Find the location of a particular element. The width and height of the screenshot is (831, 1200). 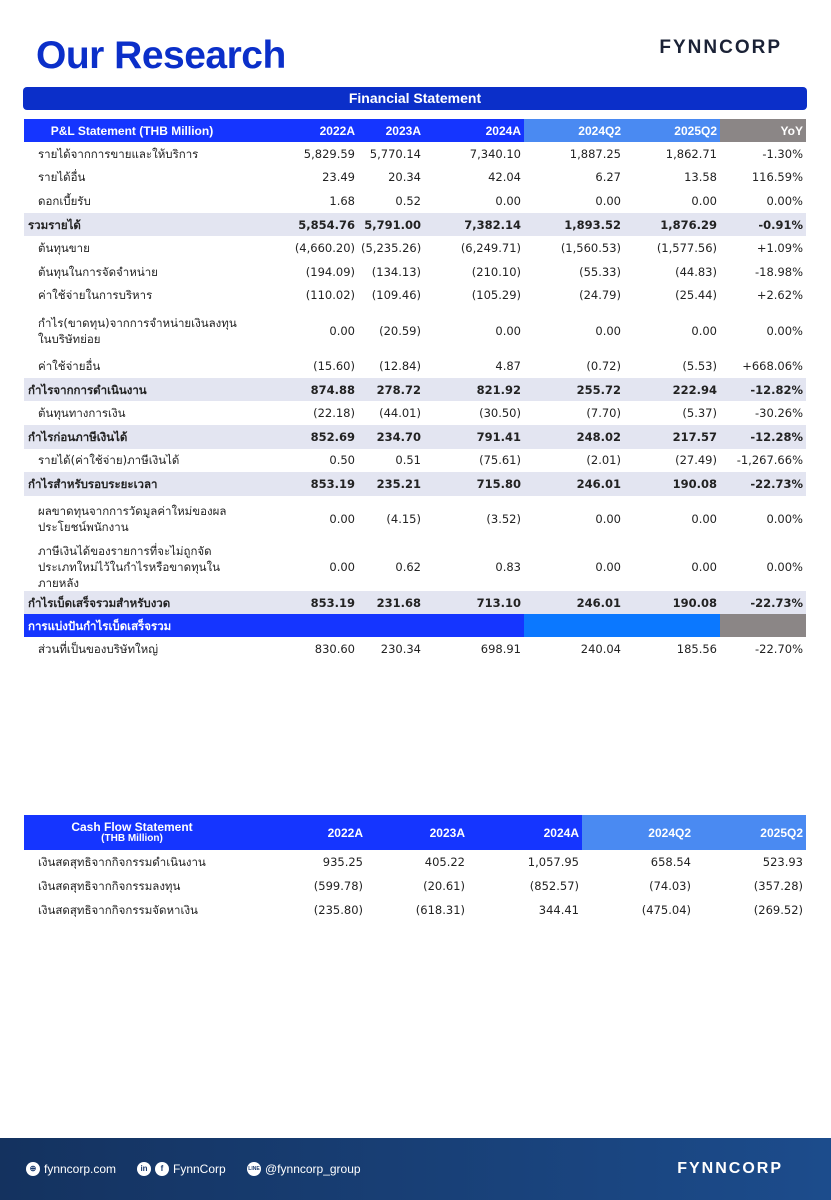

cell-value: 1,862.71 is located at coordinates (691, 153).